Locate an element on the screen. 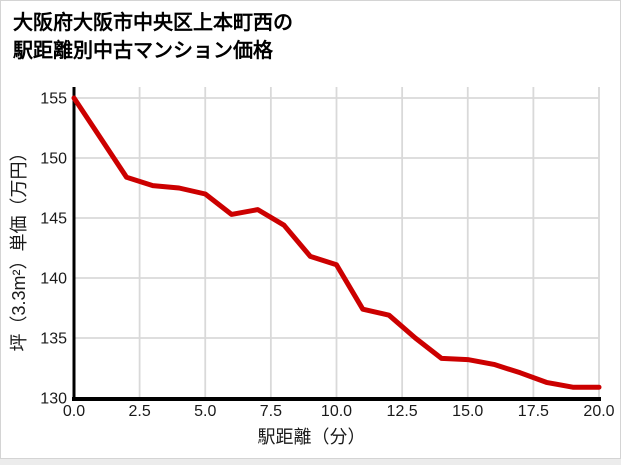 Image resolution: width=621 pixels, height=465 pixels. x-axis-label: 駅距離（分） is located at coordinates (312, 437).